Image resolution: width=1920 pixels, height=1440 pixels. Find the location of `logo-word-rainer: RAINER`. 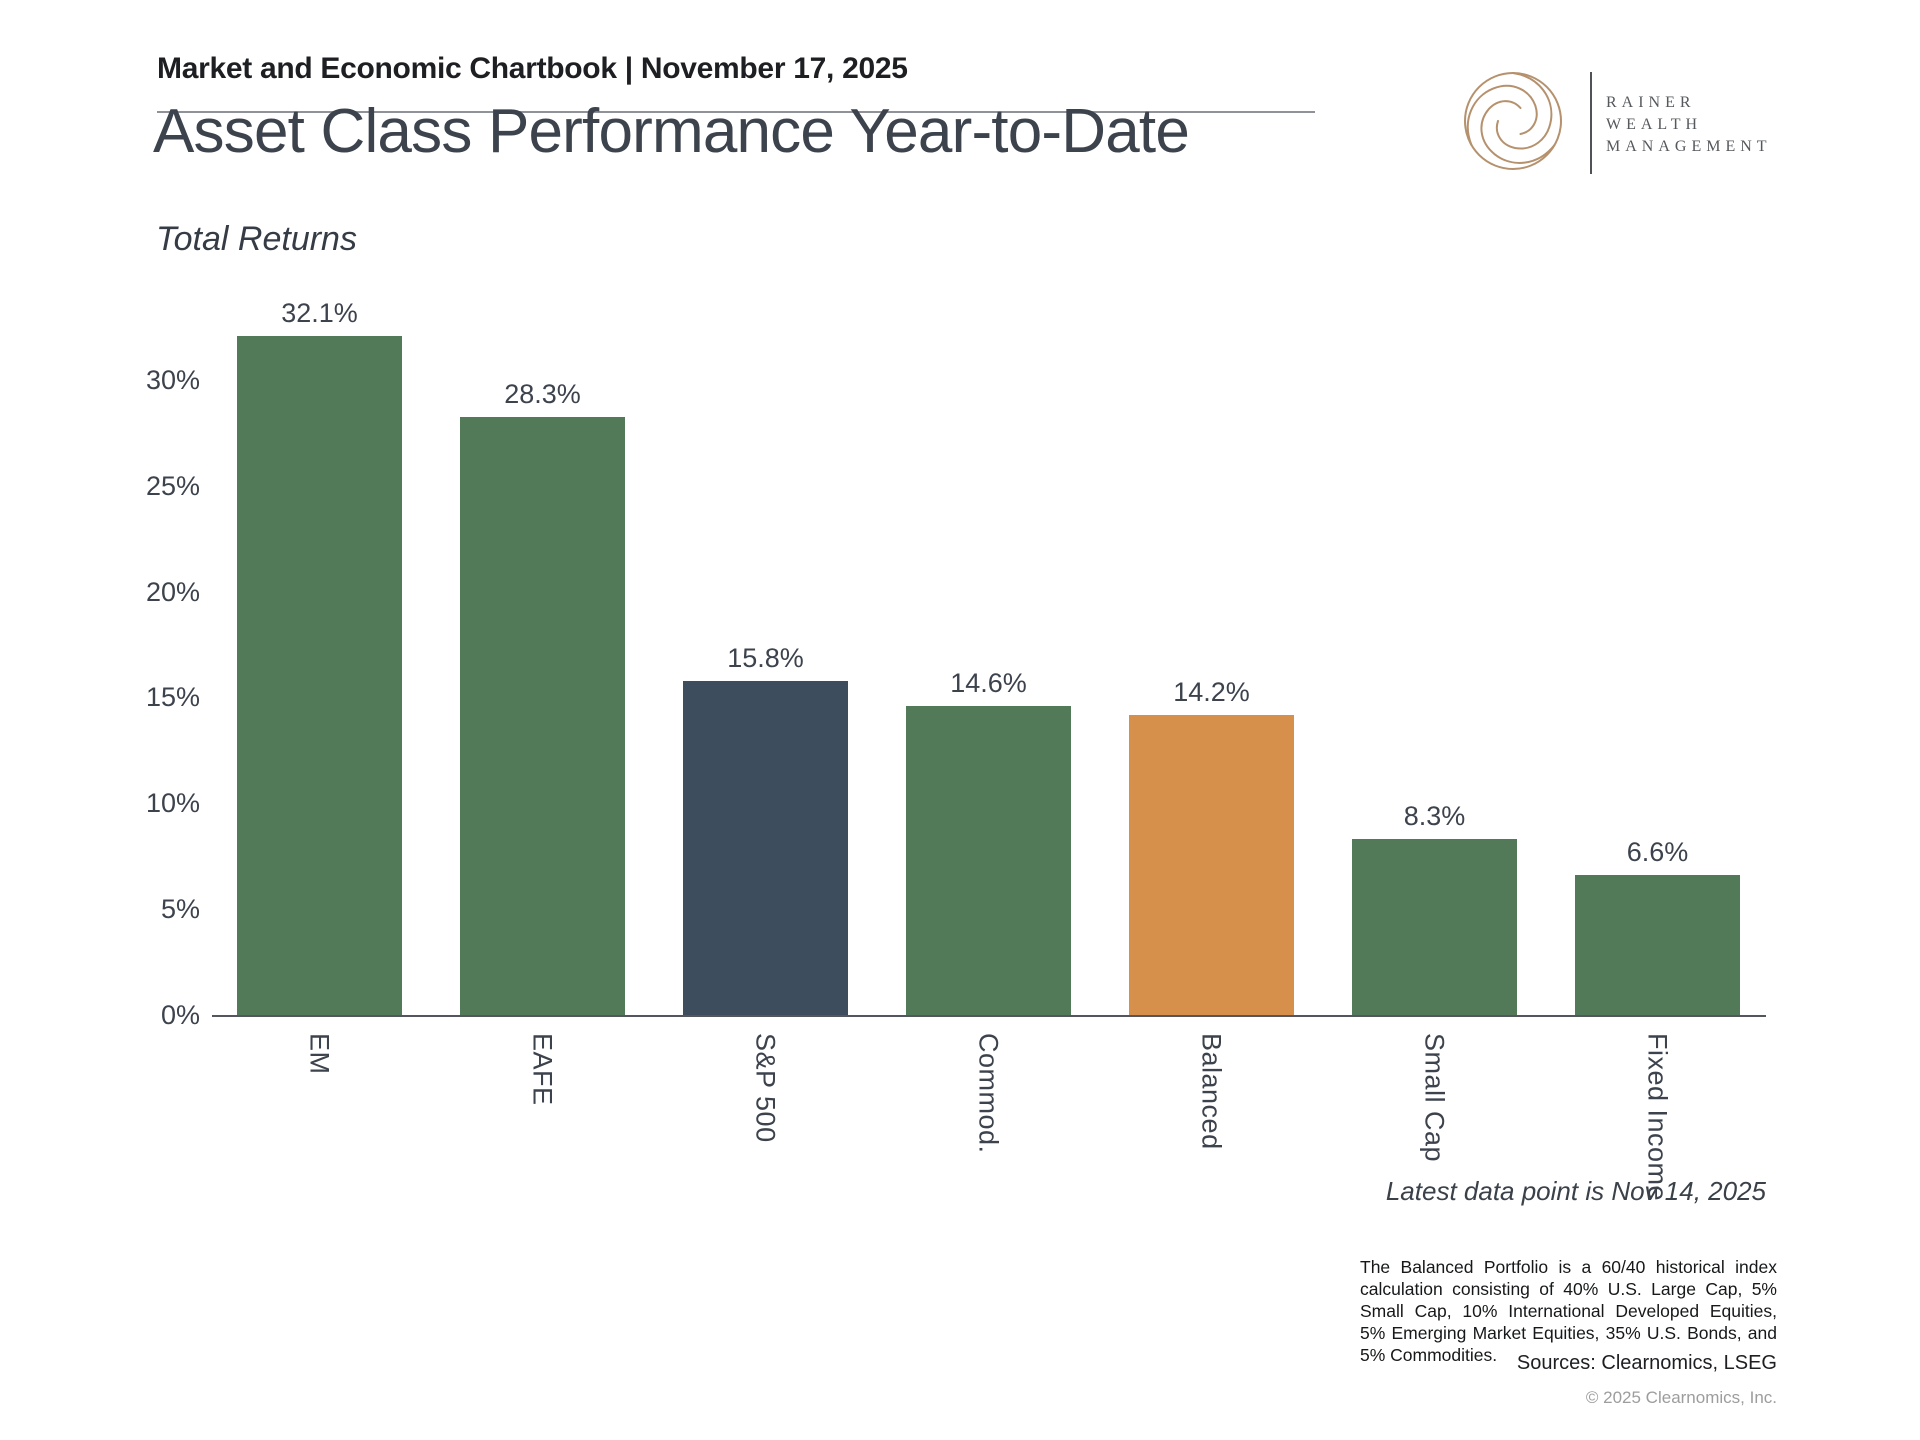

logo-word-rainer: RAINER is located at coordinates (1651, 102).